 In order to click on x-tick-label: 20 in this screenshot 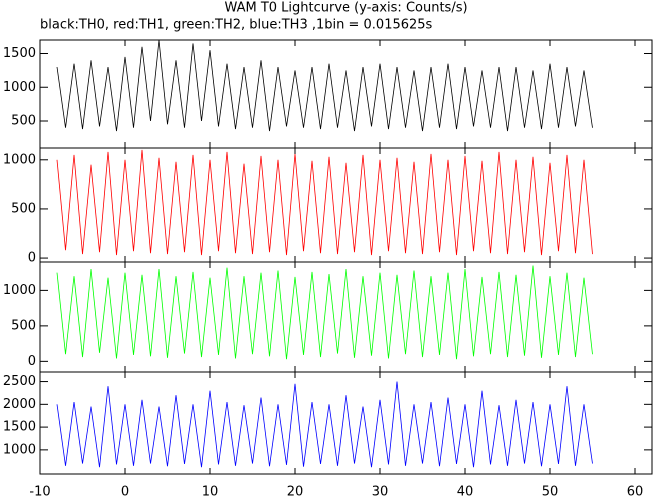, I will do `click(295, 492)`.